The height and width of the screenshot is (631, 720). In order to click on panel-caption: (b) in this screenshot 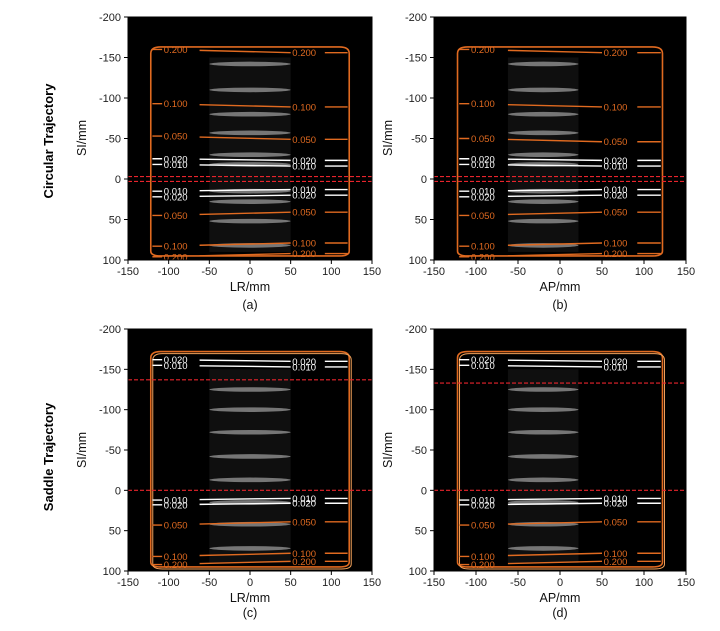, I will do `click(559, 305)`.